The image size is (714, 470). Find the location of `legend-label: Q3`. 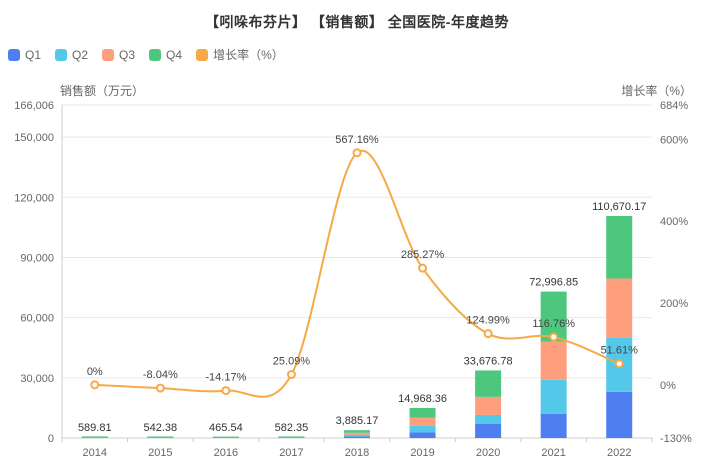

legend-label: Q3 is located at coordinates (127, 54).